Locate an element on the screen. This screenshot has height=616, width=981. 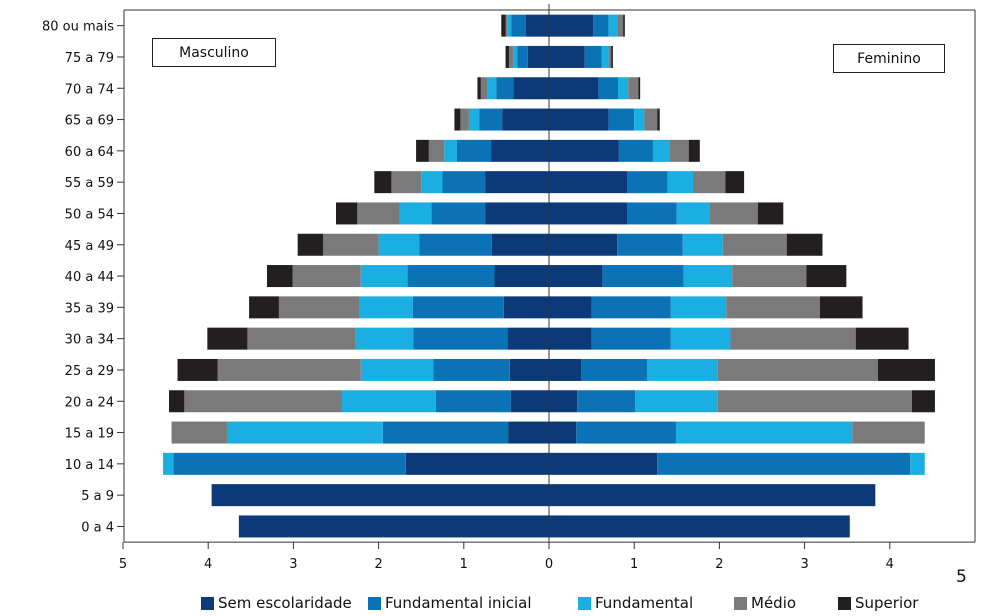
bar-female-médio-0 is located at coordinates (620, 25).